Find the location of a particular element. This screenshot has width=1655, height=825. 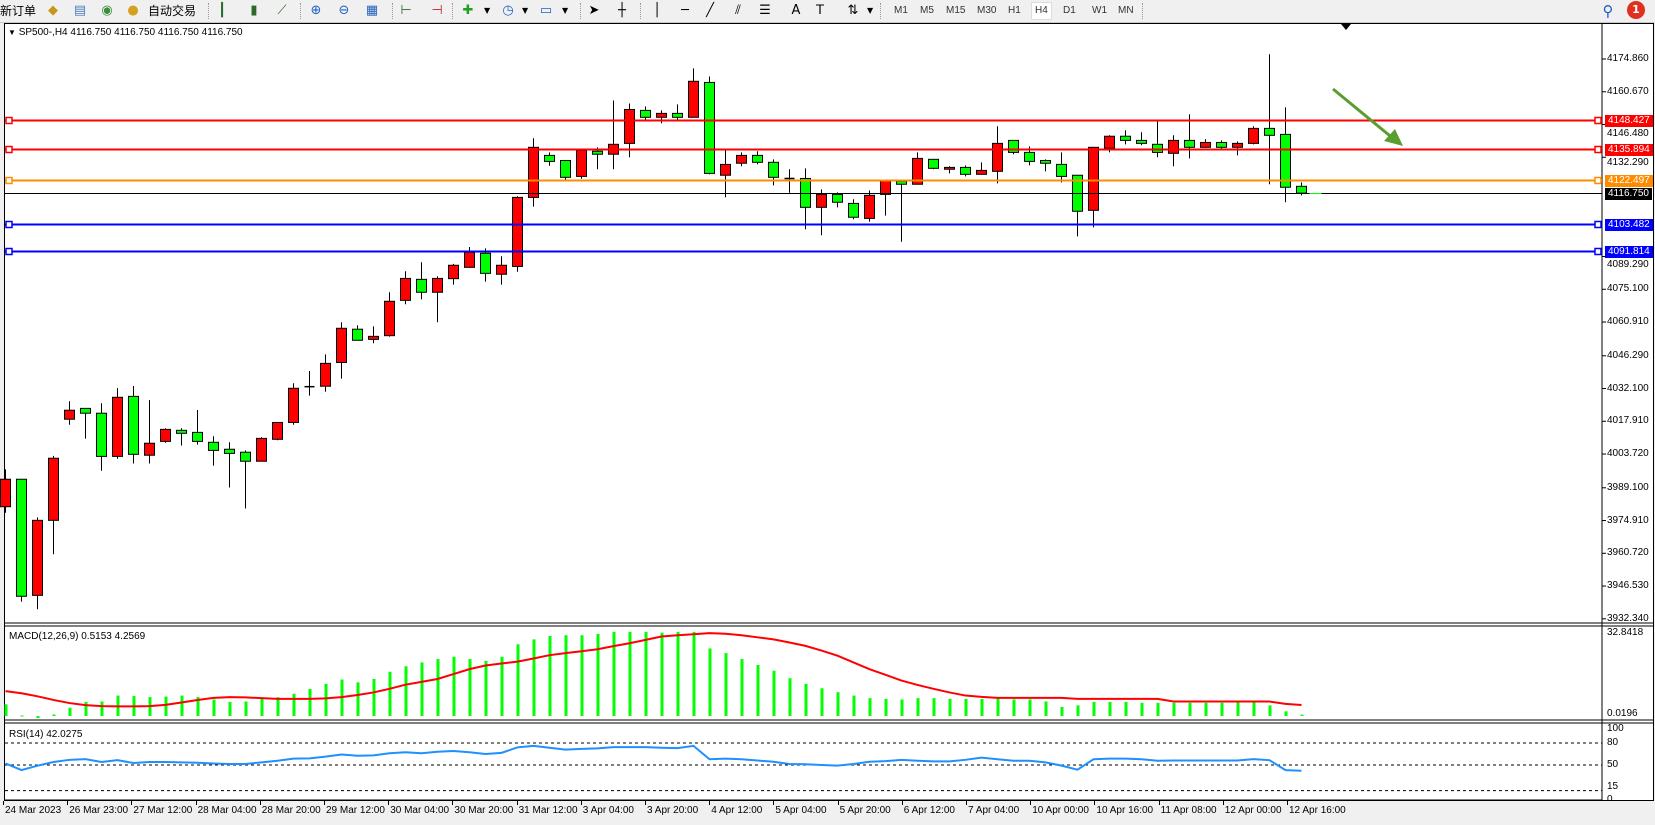

signal-icon: ◉ is located at coordinates (107, 10).